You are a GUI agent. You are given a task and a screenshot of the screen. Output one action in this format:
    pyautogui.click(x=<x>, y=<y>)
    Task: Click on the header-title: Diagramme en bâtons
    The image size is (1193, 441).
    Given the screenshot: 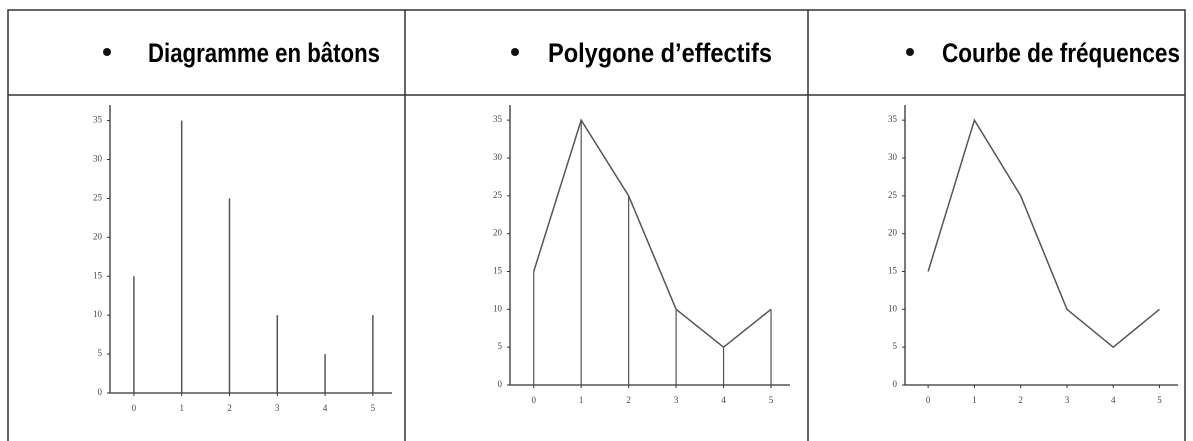 What is the action you would take?
    pyautogui.click(x=264, y=53)
    